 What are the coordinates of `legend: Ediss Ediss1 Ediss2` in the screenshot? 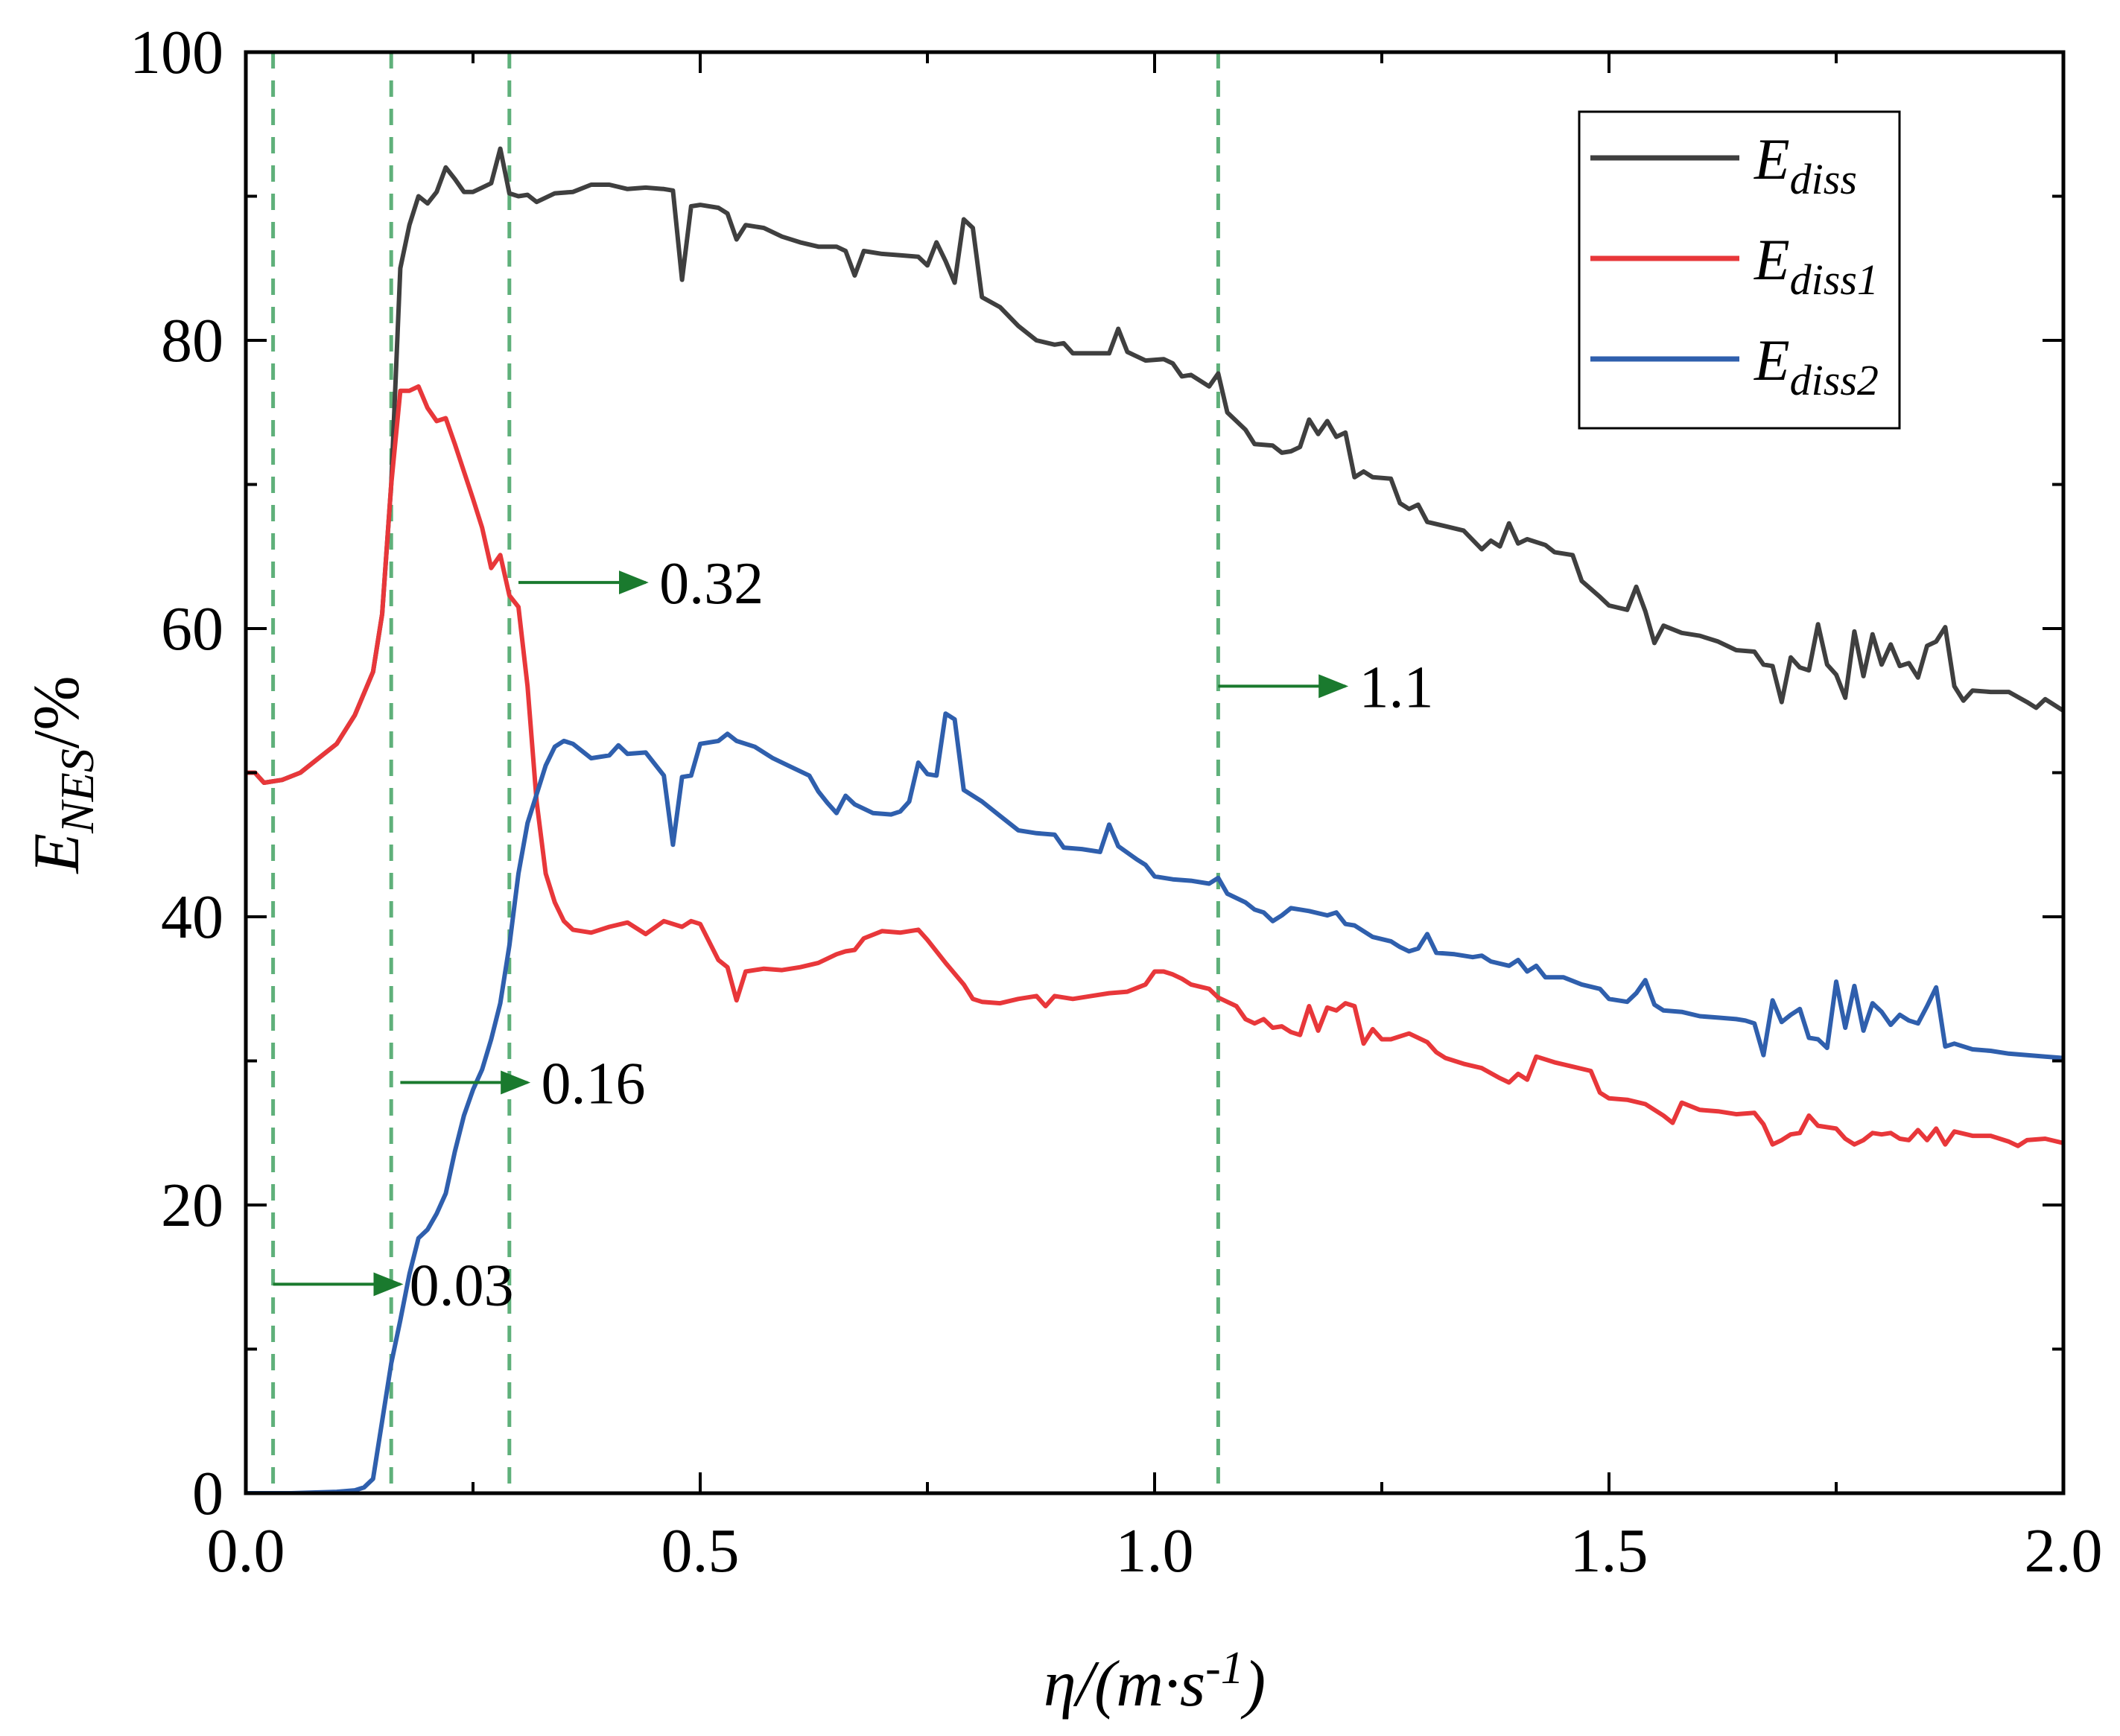 It's located at (1740, 270).